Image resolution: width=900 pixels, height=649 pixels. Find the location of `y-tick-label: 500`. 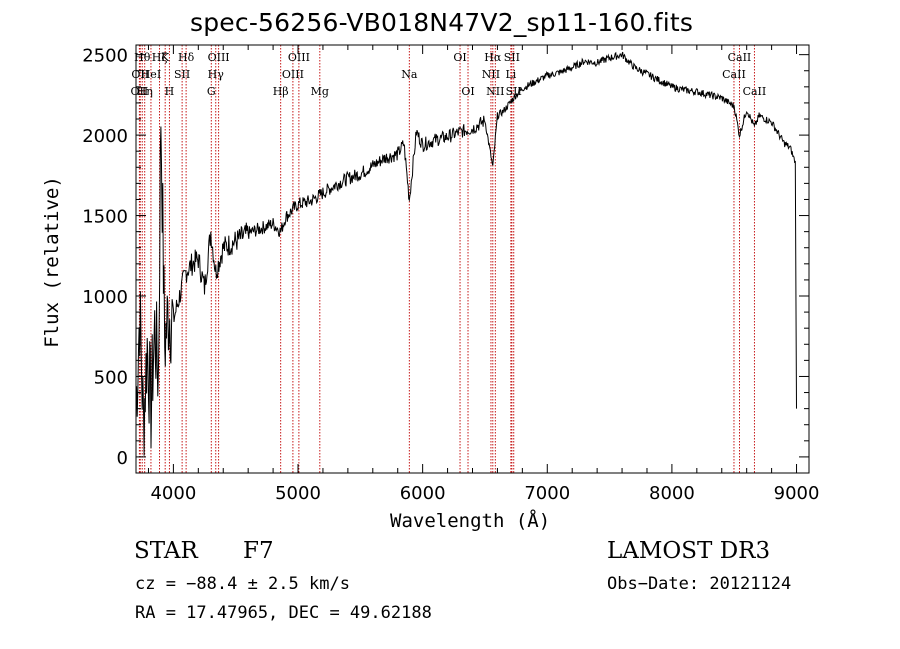

y-tick-label: 500 is located at coordinates (111, 377).